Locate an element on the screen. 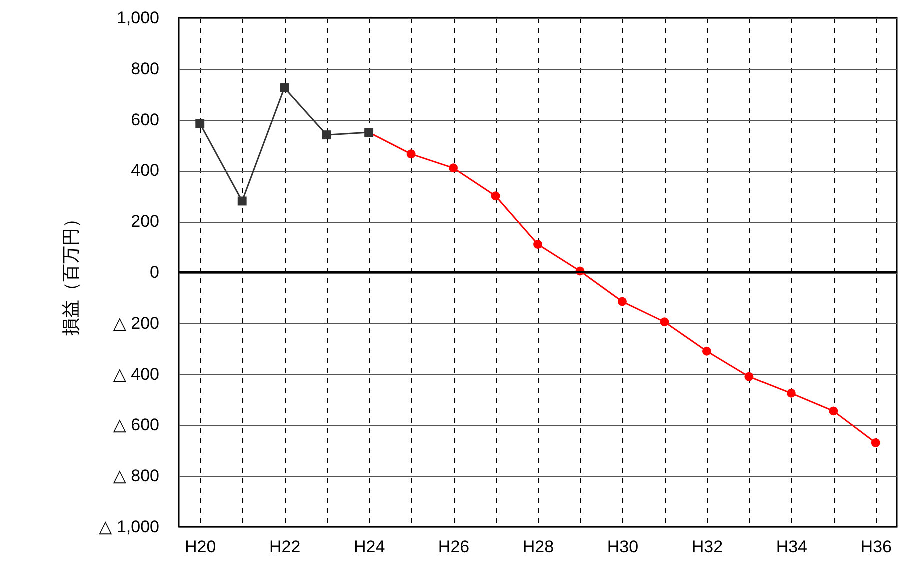 This screenshot has height=579, width=900. y-tick-label: △ 200 is located at coordinates (136, 323).